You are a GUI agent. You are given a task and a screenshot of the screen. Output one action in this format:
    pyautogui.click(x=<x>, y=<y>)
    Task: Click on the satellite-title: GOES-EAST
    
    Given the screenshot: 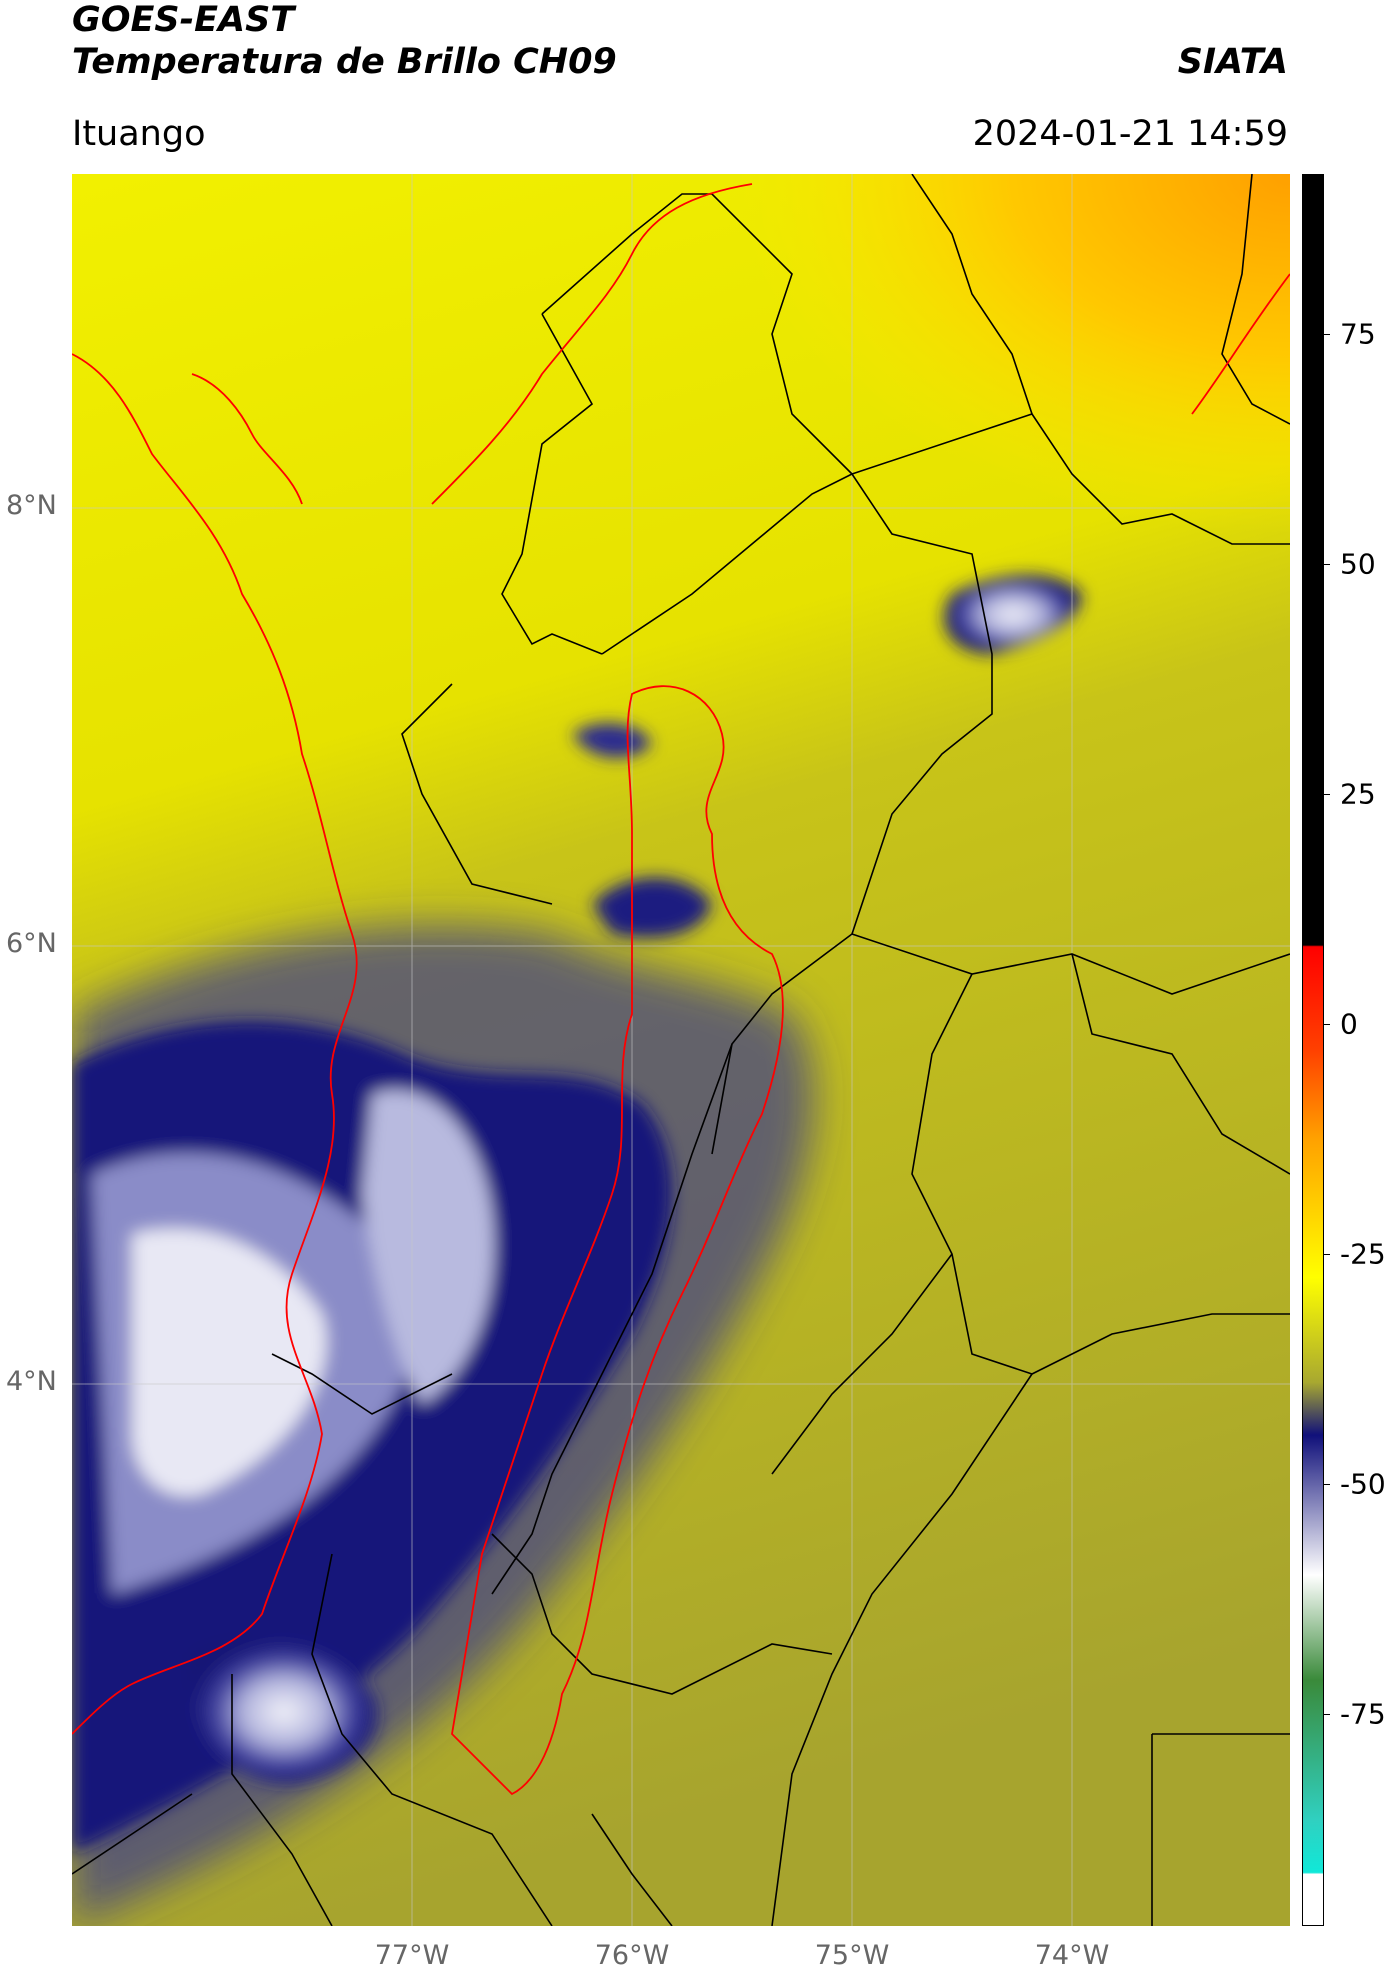 What is the action you would take?
    pyautogui.click(x=183, y=20)
    